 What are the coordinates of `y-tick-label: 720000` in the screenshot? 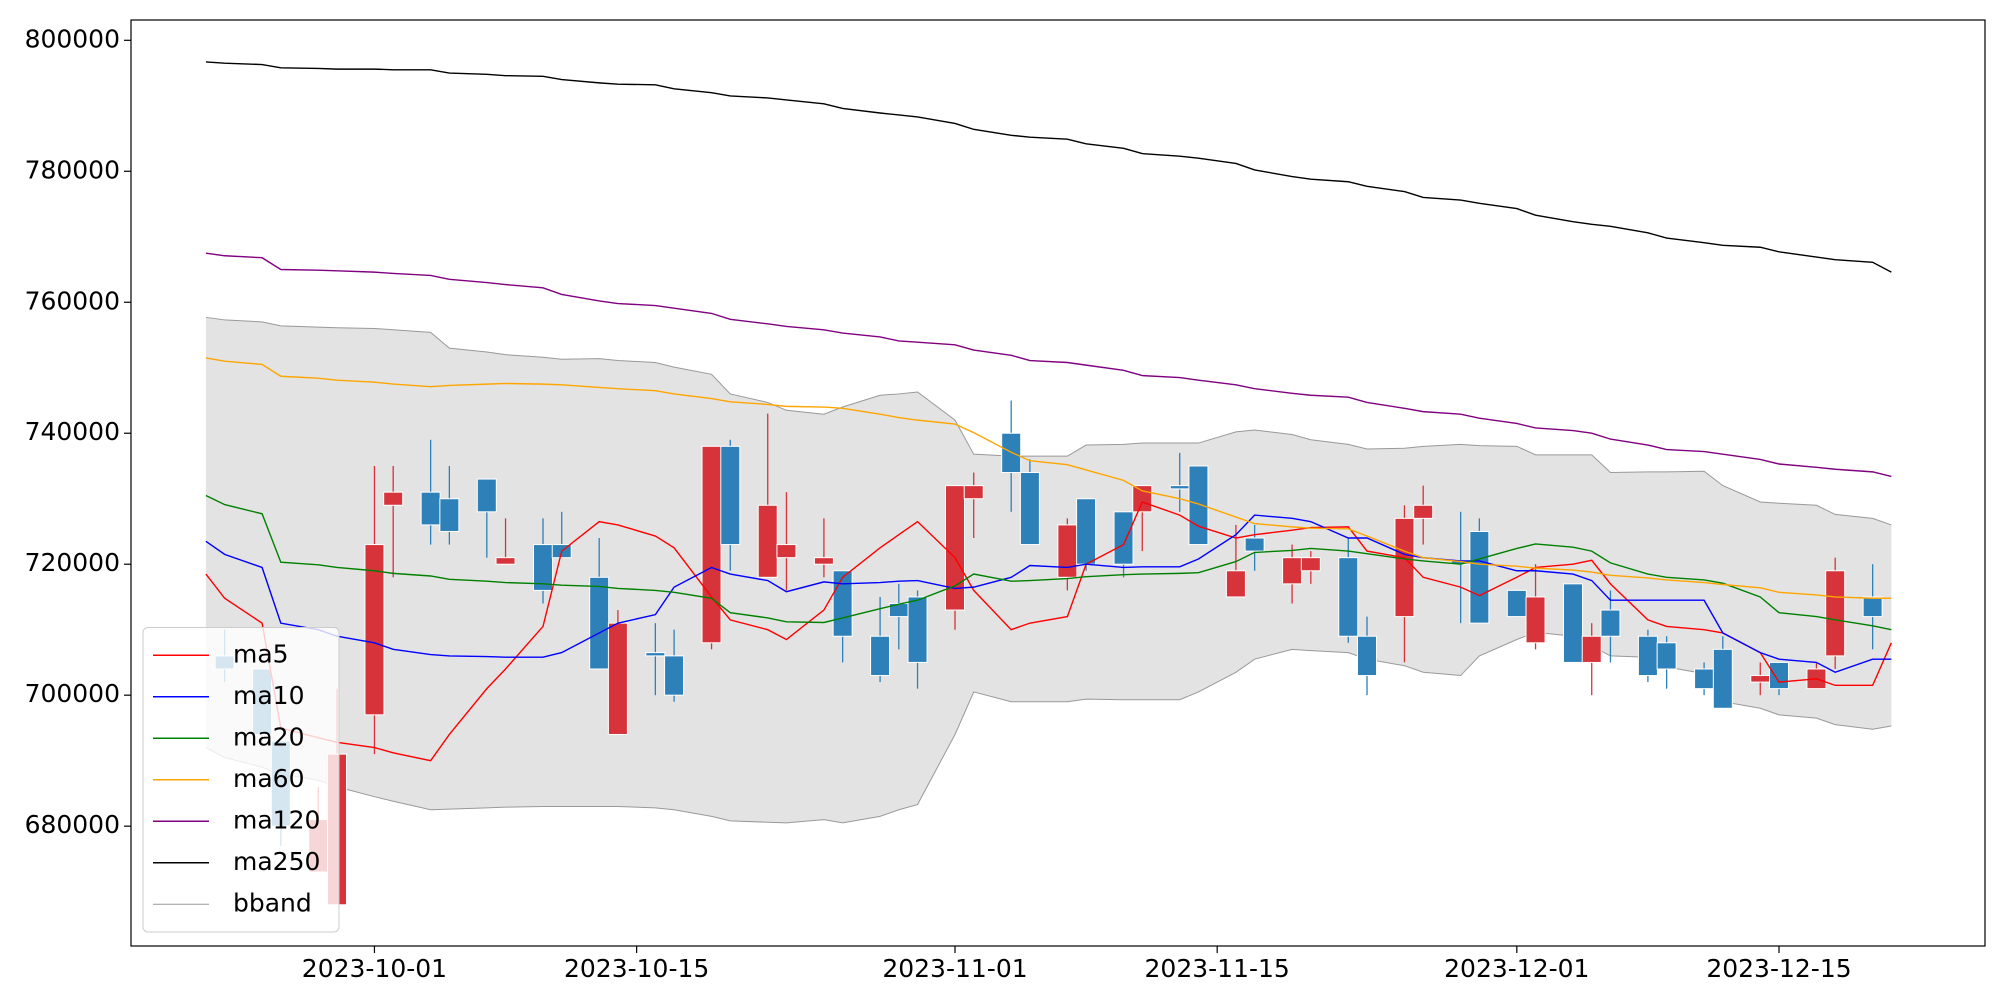 It's located at (72, 562).